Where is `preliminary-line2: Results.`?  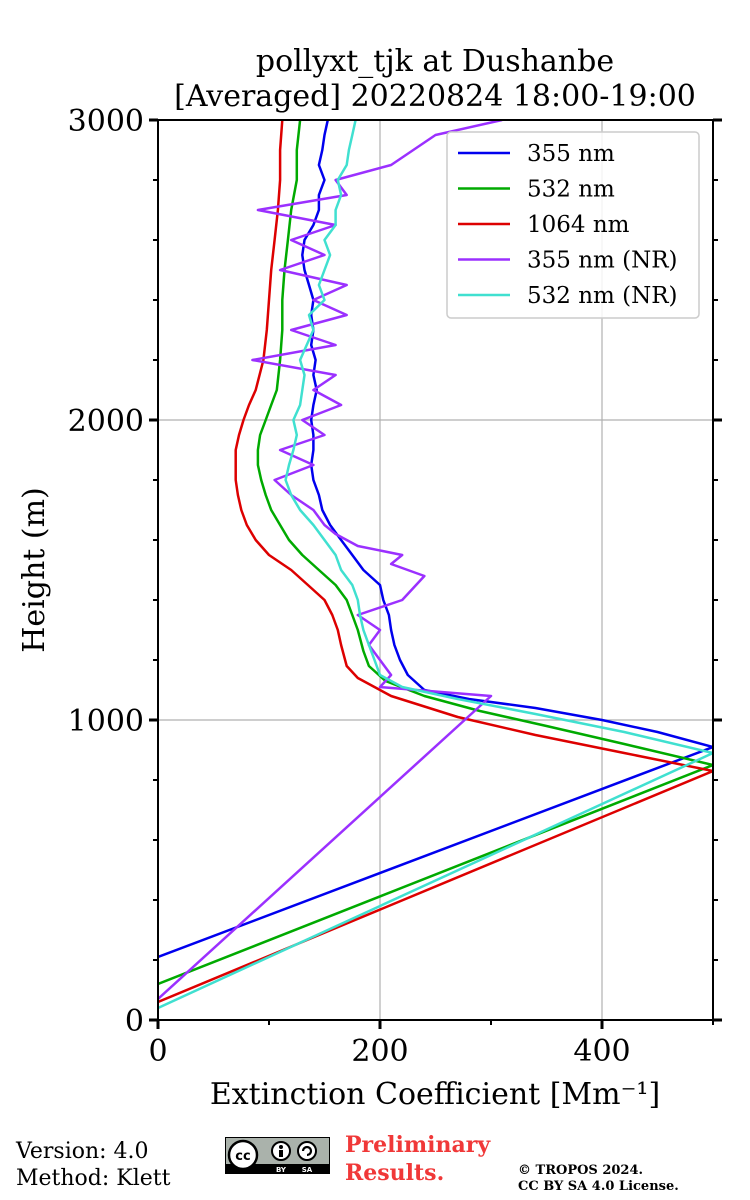 preliminary-line2: Results. is located at coordinates (395, 1173).